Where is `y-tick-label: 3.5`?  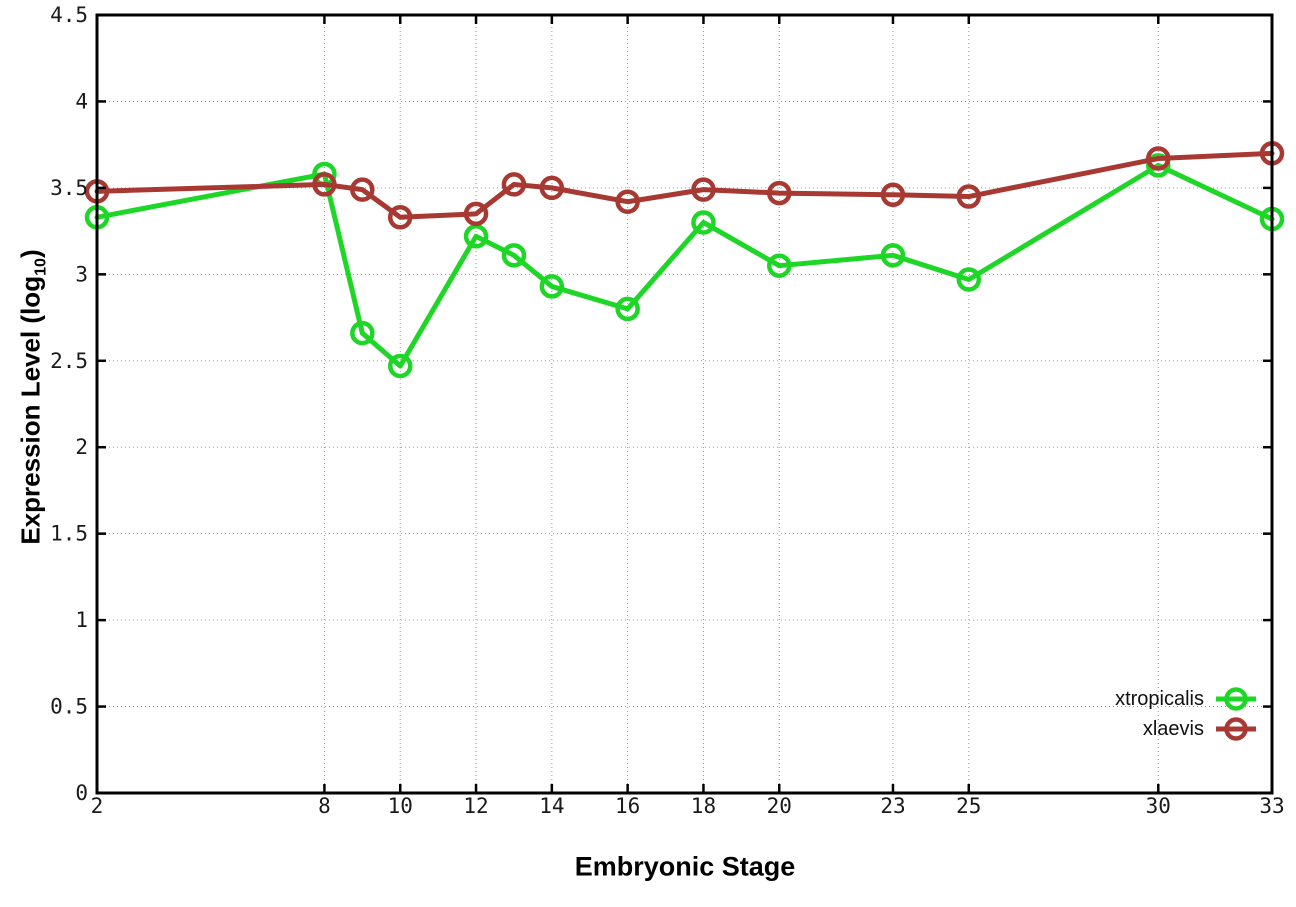 y-tick-label: 3.5 is located at coordinates (69, 188).